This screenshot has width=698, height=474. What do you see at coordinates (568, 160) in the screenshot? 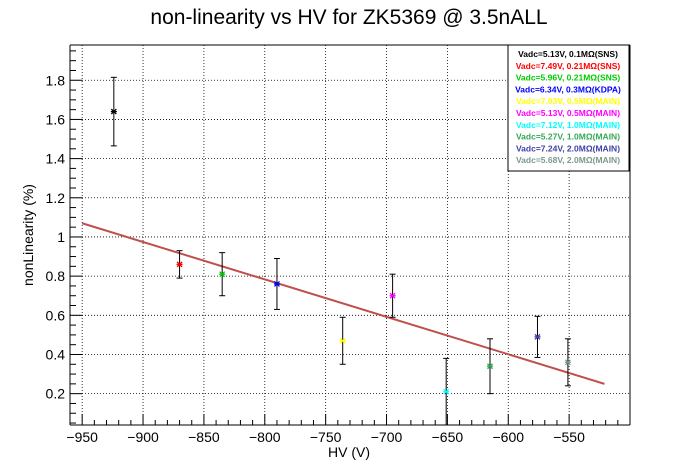
I see `legend-entry: Vadc=5.68V, 2.0MΩ(MAIN)` at bounding box center [568, 160].